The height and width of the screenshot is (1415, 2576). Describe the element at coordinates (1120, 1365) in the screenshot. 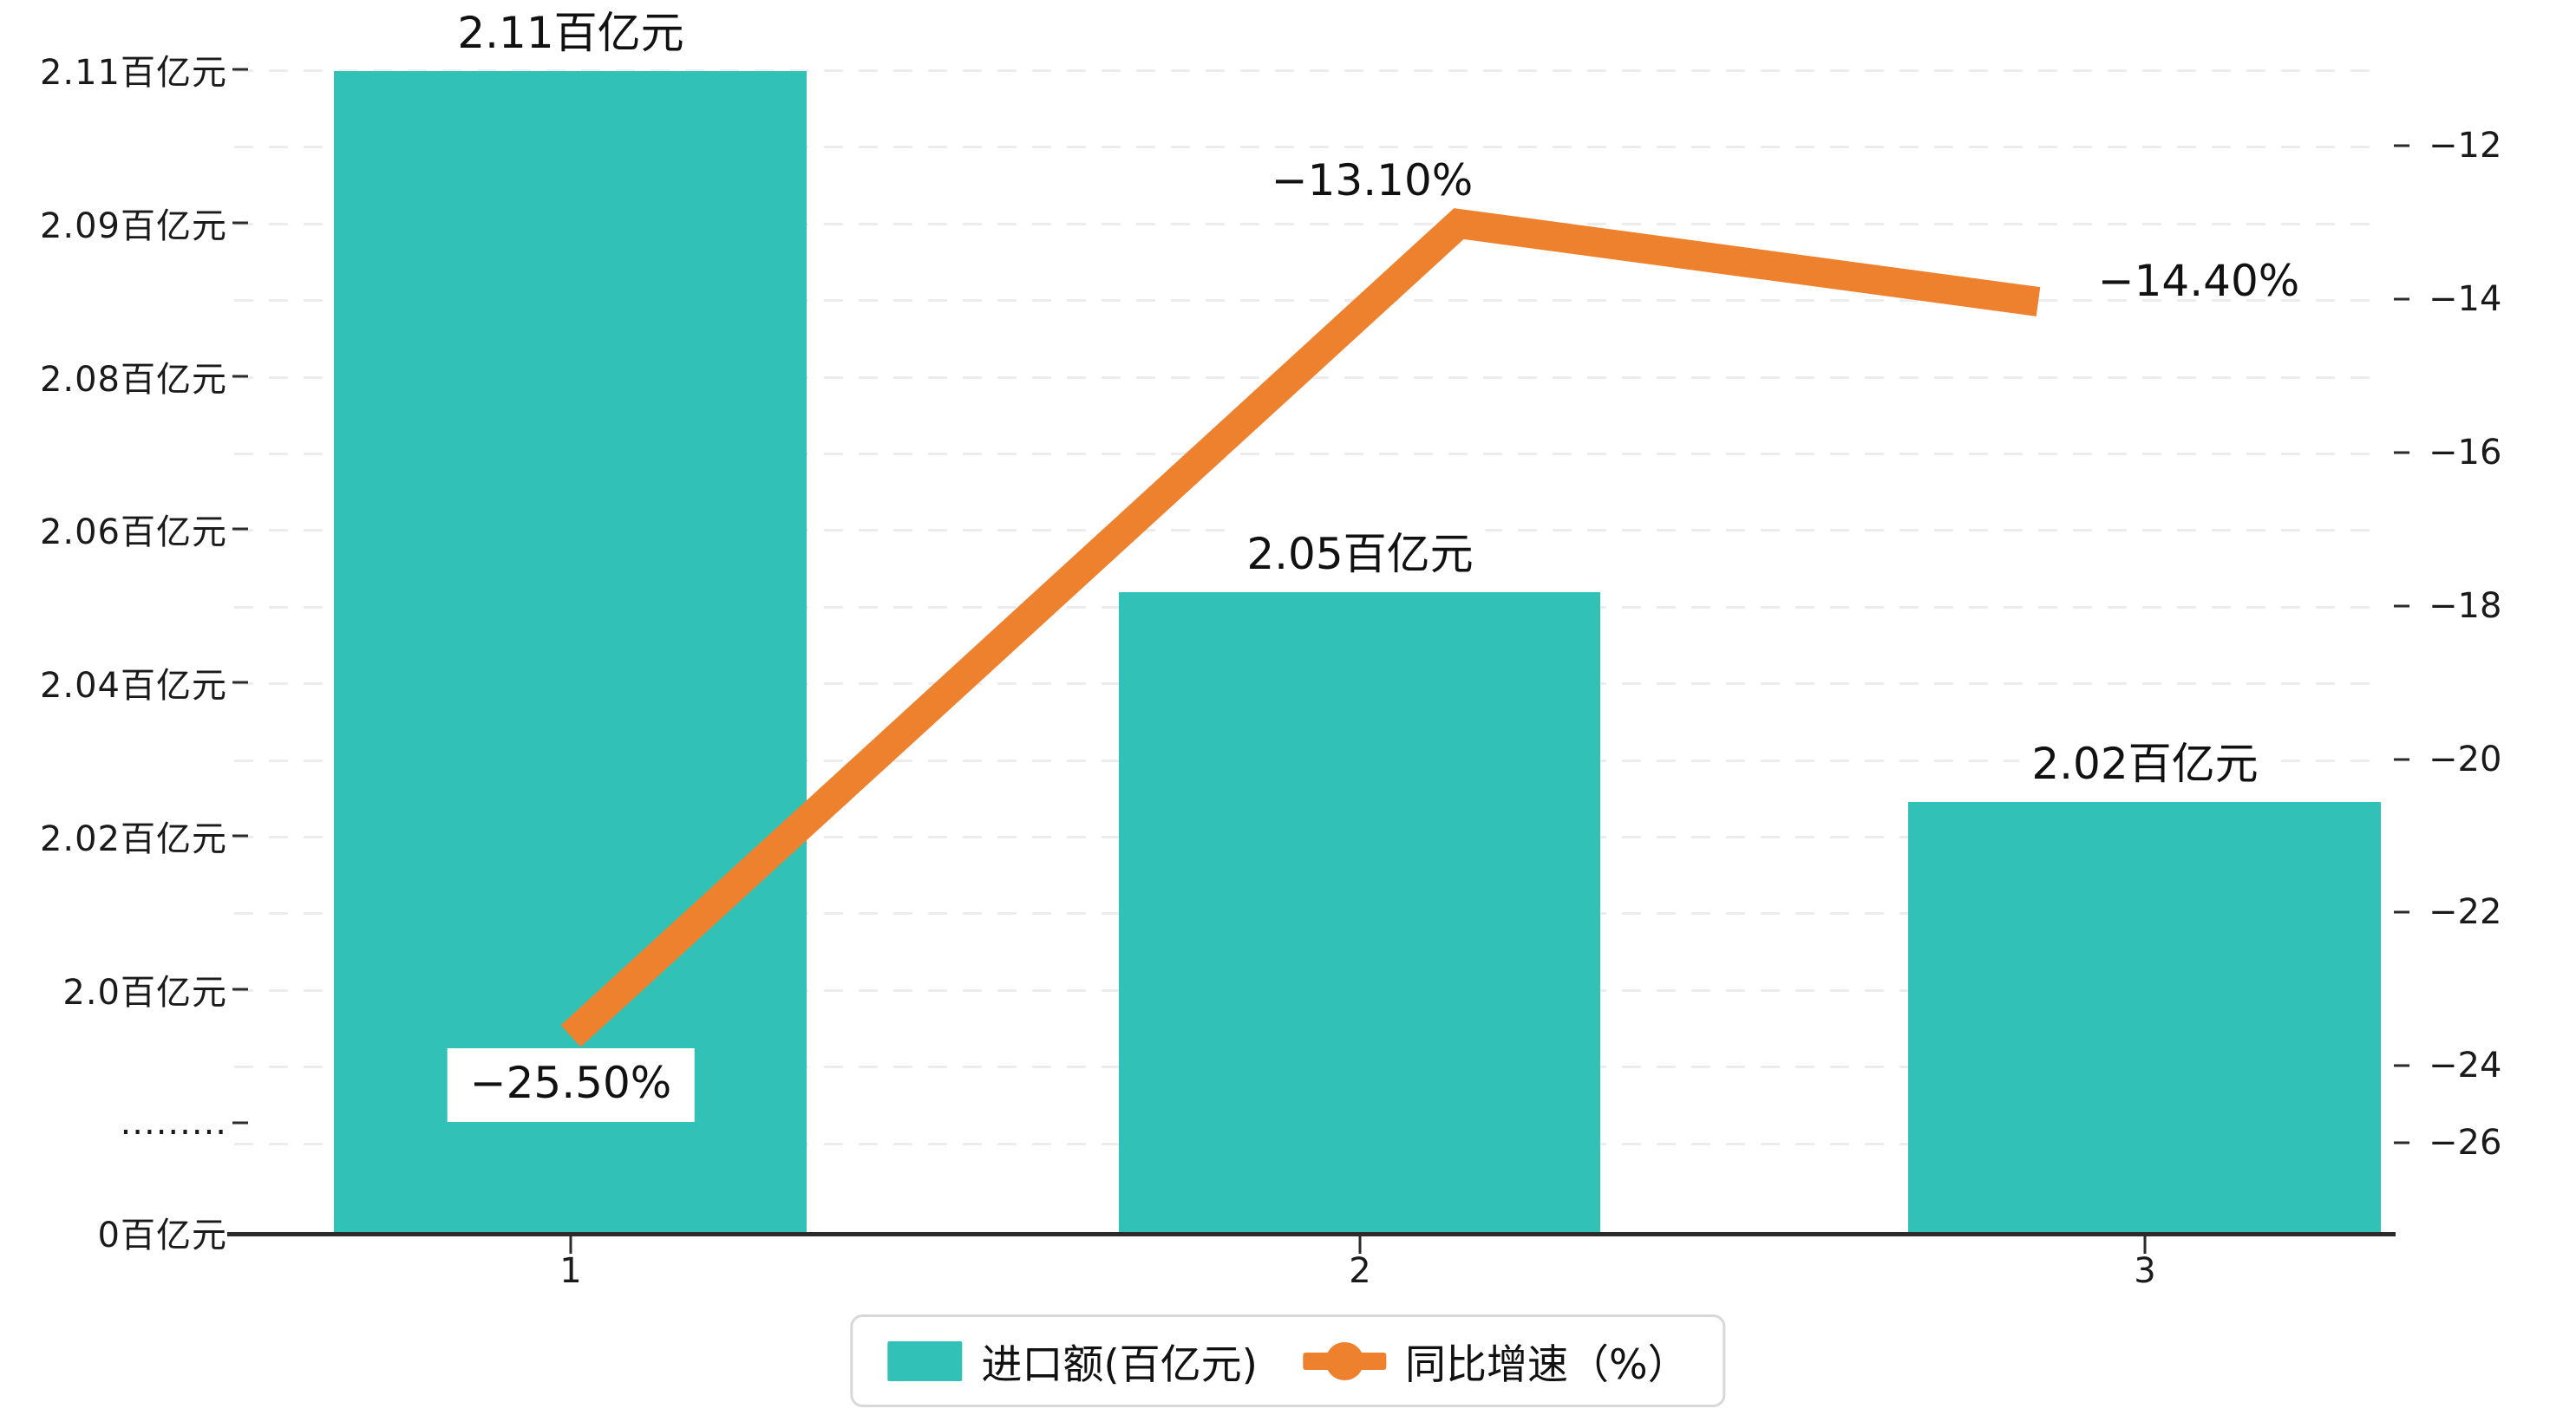

I see `legend-label-import-amount: 进口额(百亿元)` at that location.